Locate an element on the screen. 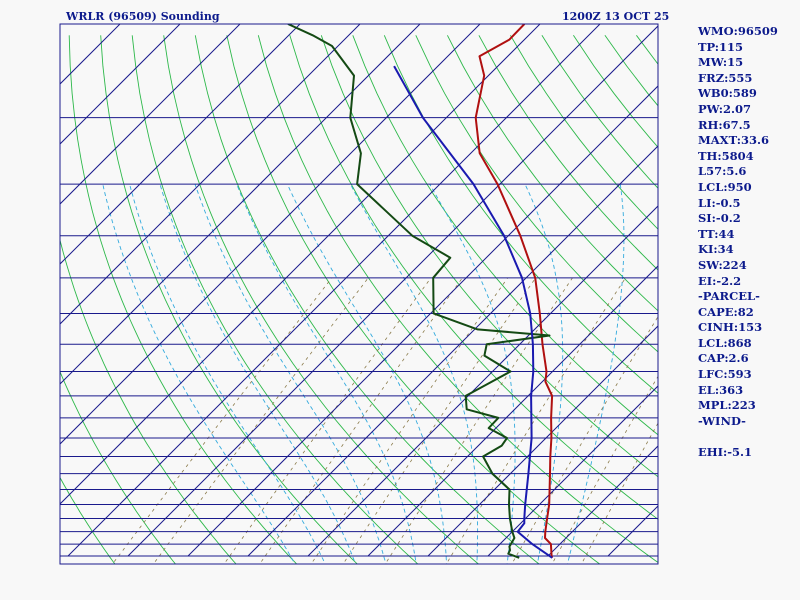 The width and height of the screenshot is (800, 600). temperature-curve is located at coordinates (514, 291).